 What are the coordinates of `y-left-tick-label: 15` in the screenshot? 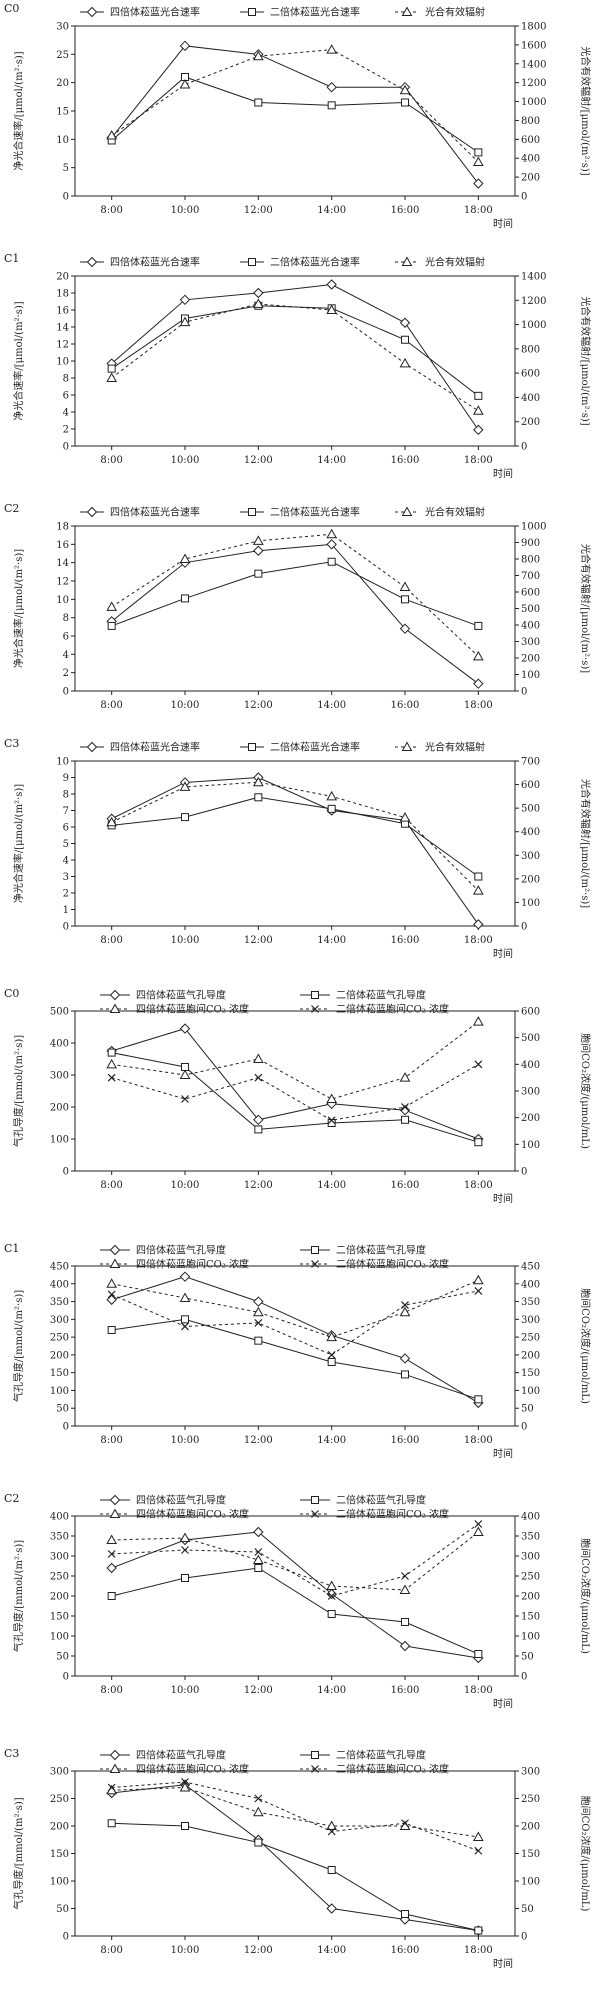 It's located at (62, 112).